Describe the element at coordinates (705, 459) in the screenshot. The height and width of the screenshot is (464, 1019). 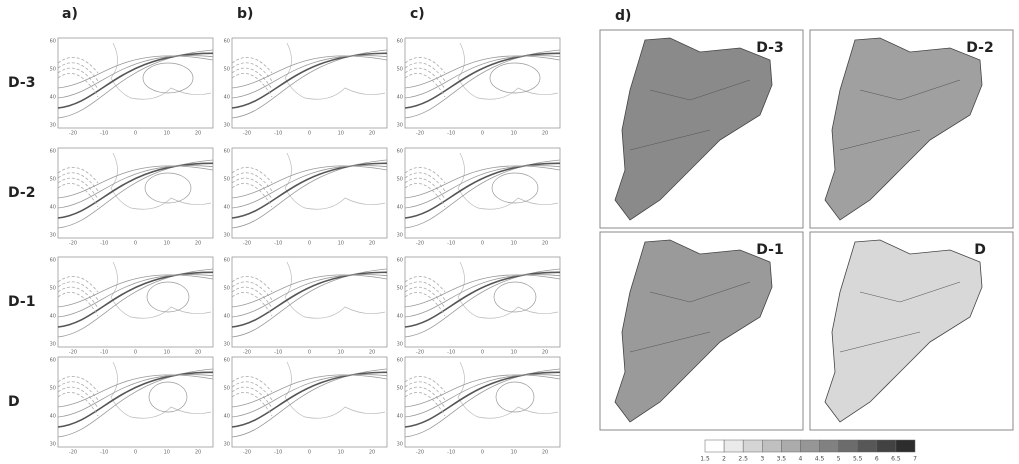
I see `colorbar-tick: 1.5` at that location.